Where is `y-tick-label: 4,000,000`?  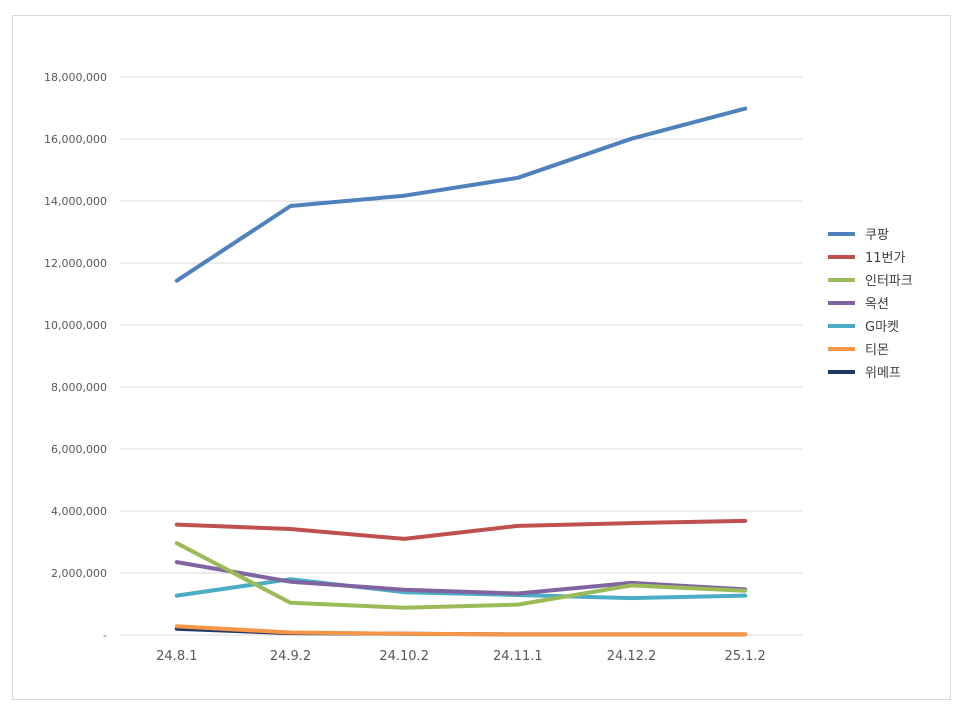
y-tick-label: 4,000,000 is located at coordinates (79, 511).